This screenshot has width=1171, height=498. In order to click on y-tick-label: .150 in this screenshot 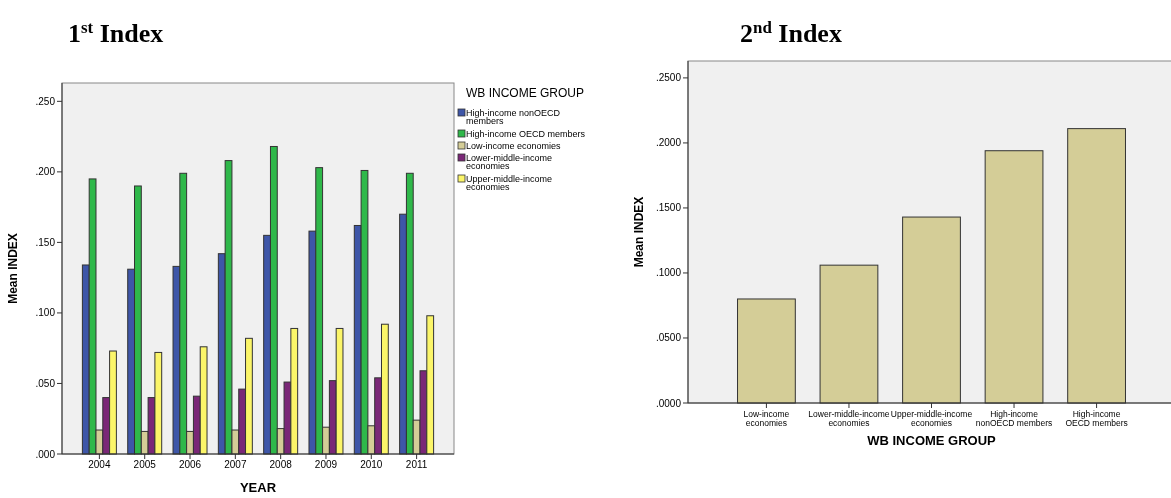, I will do `click(45, 242)`.